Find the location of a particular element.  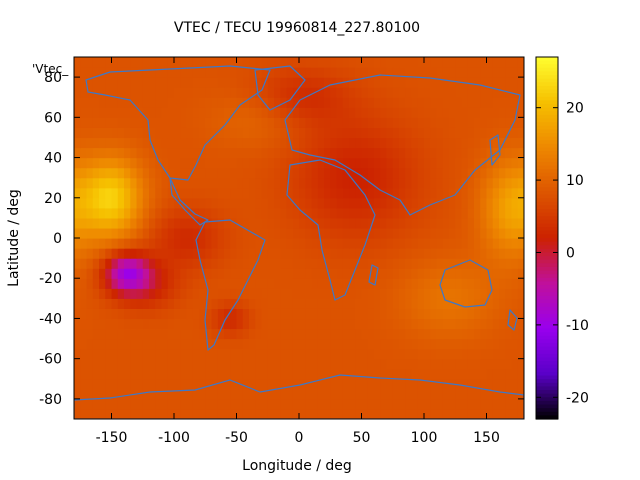

chart-title: VTEC / TECU 19960814_227.80100 is located at coordinates (297, 28).